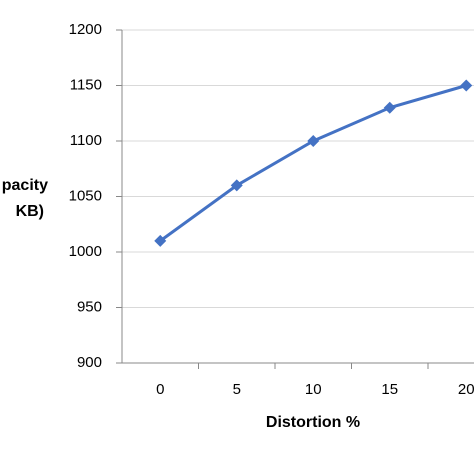 The image size is (474, 474). Describe the element at coordinates (85, 195) in the screenshot. I see `y-tick-label: 1050` at that location.